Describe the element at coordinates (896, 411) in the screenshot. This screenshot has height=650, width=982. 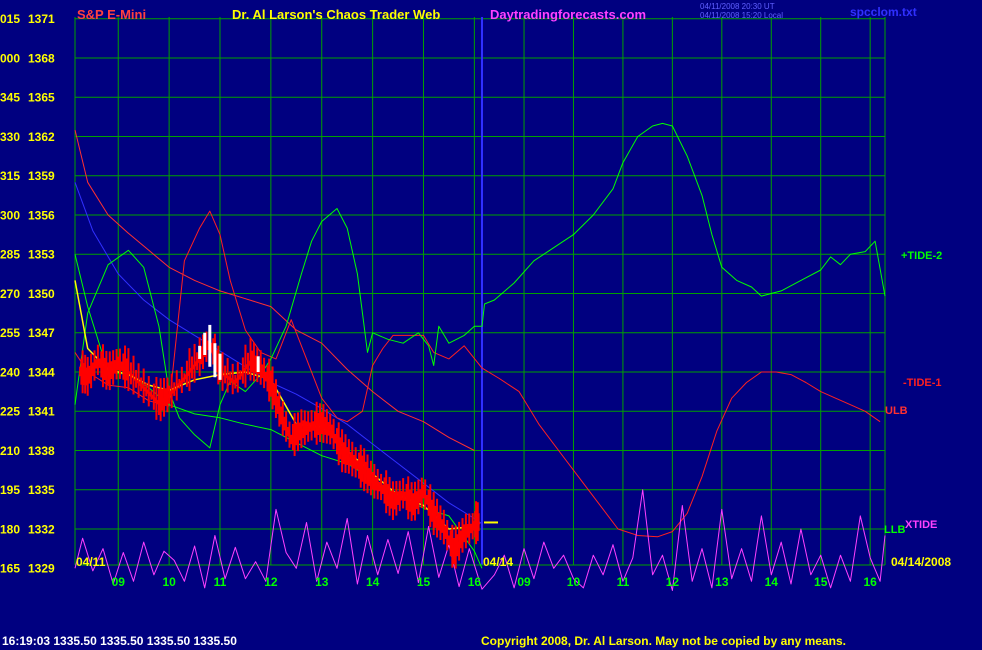
I see `label-ulb: ULB` at that location.